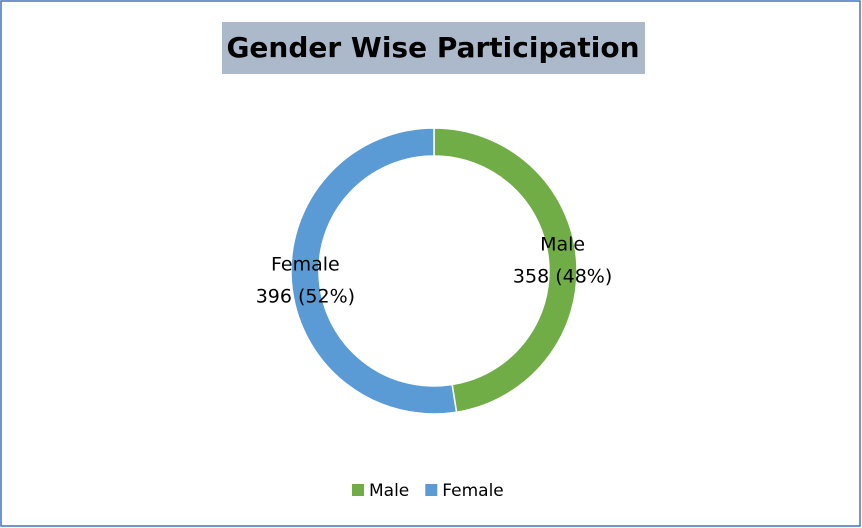  What do you see at coordinates (472, 491) in the screenshot?
I see `legend-label: Female` at bounding box center [472, 491].